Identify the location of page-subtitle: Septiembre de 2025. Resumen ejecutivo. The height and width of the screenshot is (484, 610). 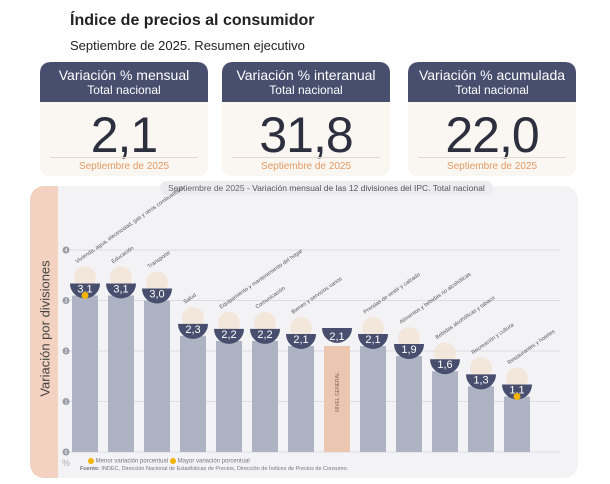
(187, 45).